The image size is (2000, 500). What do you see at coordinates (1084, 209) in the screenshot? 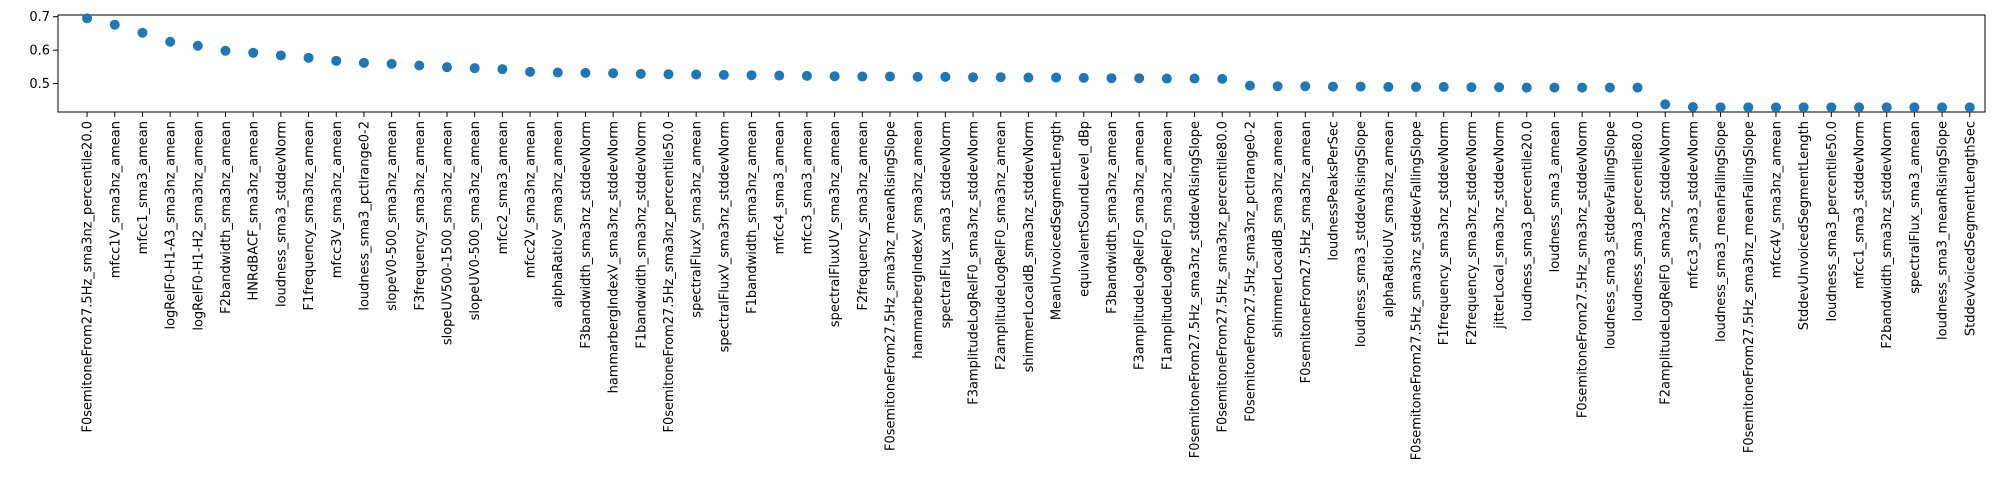
I see `x-tick-label: equivalentSoundLevel_dBp` at bounding box center [1084, 209].